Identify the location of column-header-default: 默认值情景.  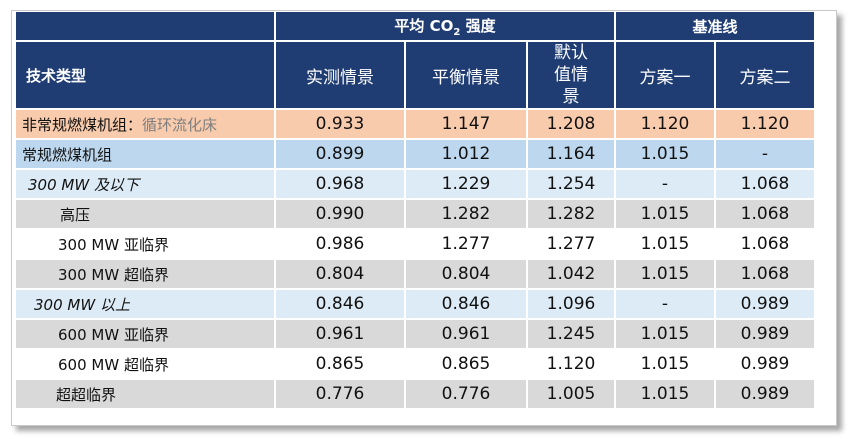
(571, 75).